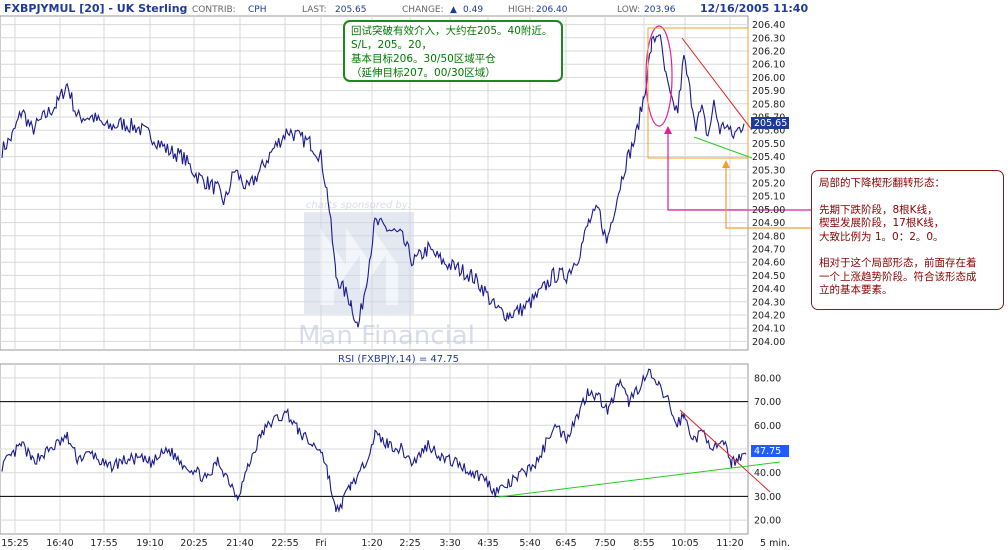 Image resolution: width=1008 pixels, height=550 pixels. Describe the element at coordinates (768, 65) in the screenshot. I see `price-tick-label: 206.10` at that location.